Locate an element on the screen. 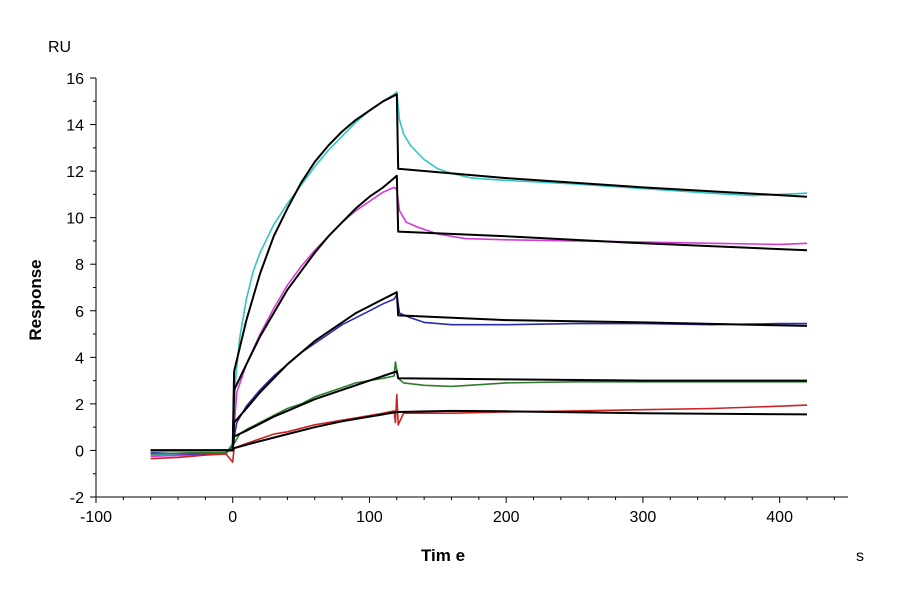  x-tick-label: 100 is located at coordinates (369, 517).